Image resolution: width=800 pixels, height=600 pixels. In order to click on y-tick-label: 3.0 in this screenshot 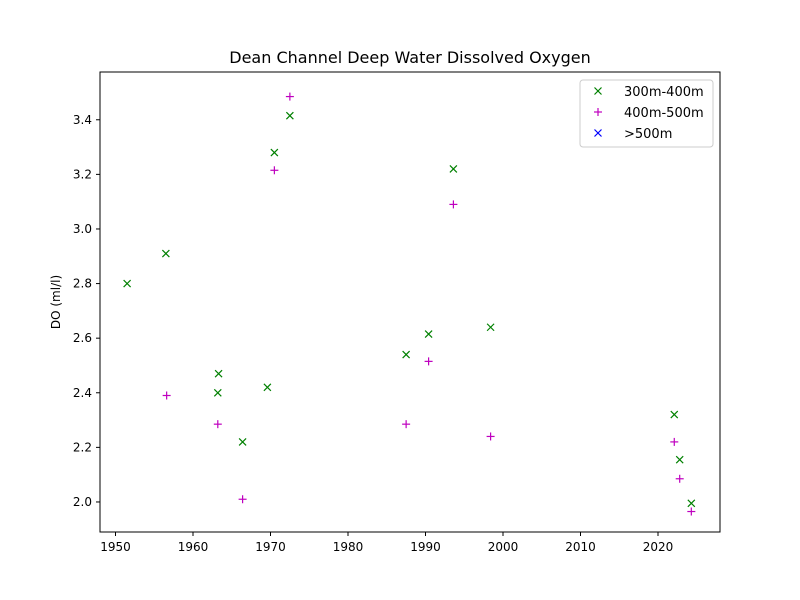, I will do `click(82, 229)`.